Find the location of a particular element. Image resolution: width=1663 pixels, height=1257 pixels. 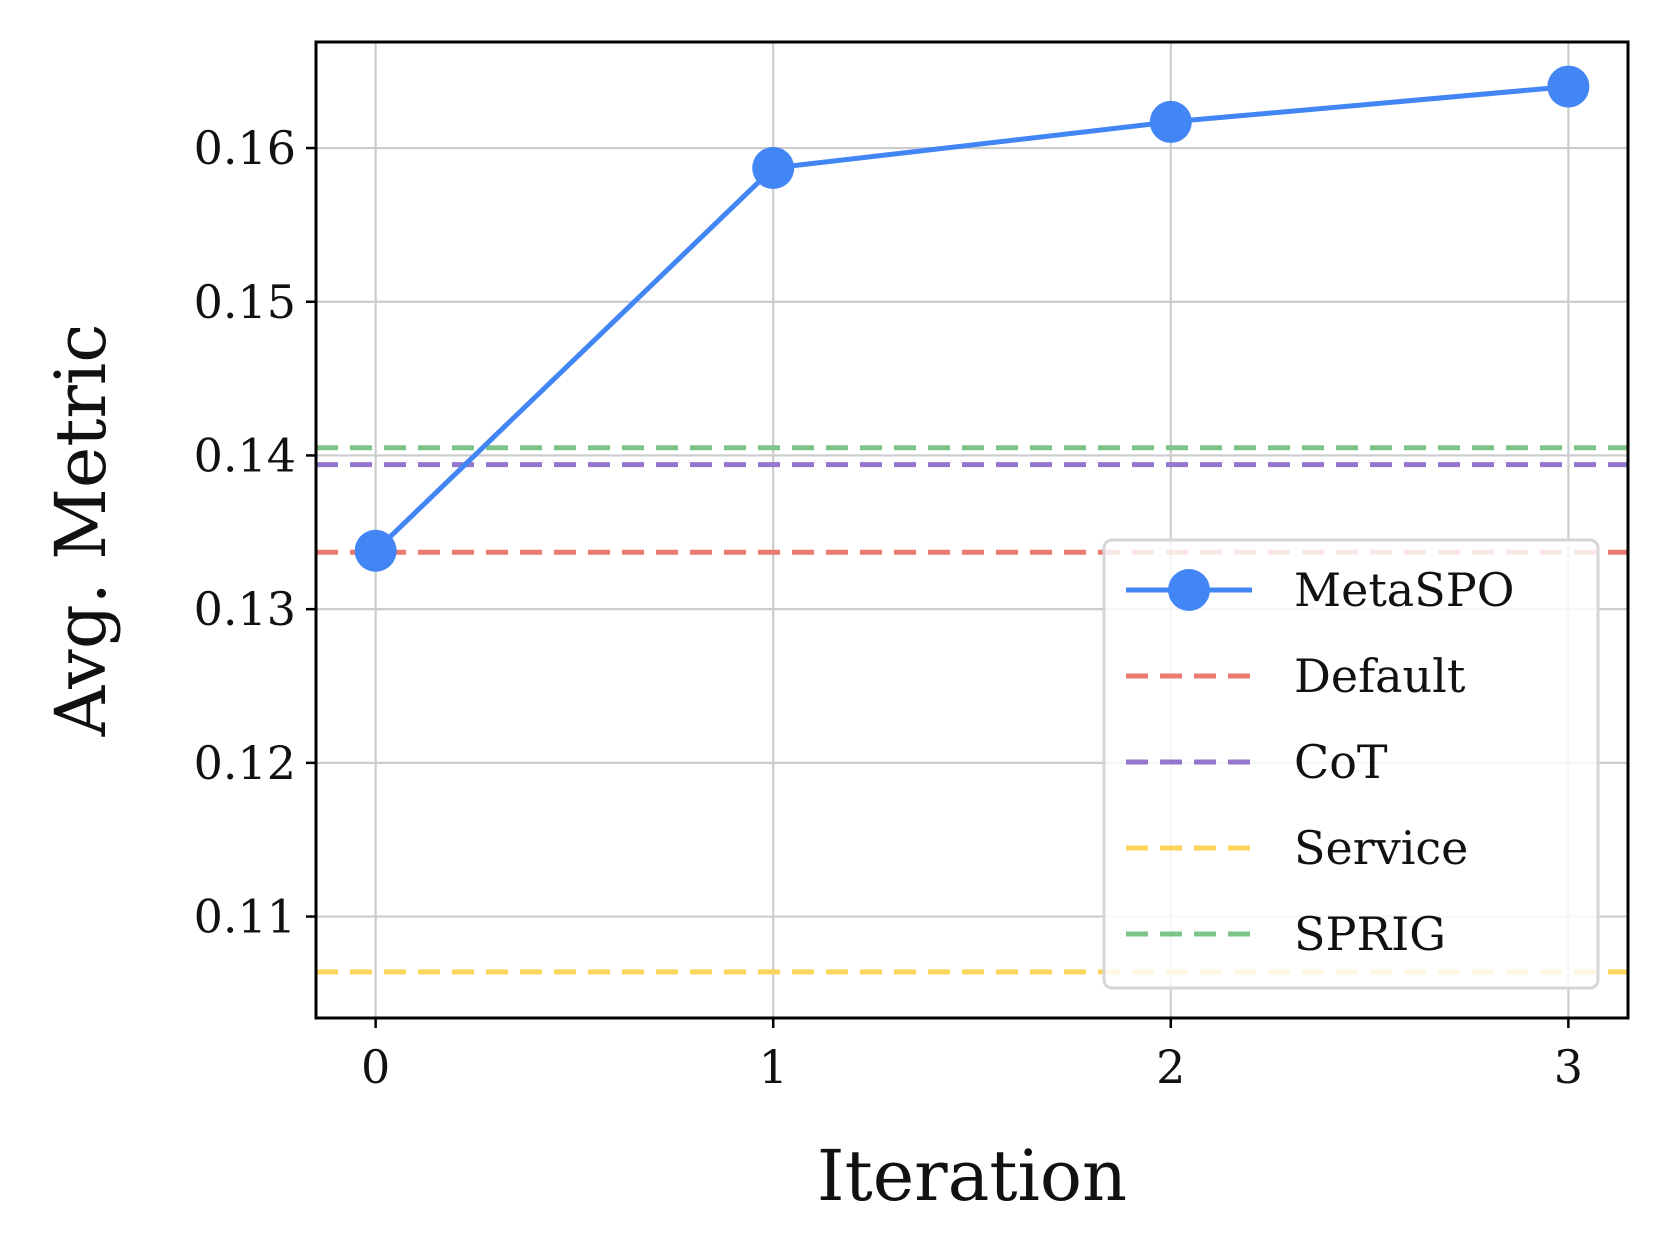

x-tick-label: 2 is located at coordinates (1170, 1067).